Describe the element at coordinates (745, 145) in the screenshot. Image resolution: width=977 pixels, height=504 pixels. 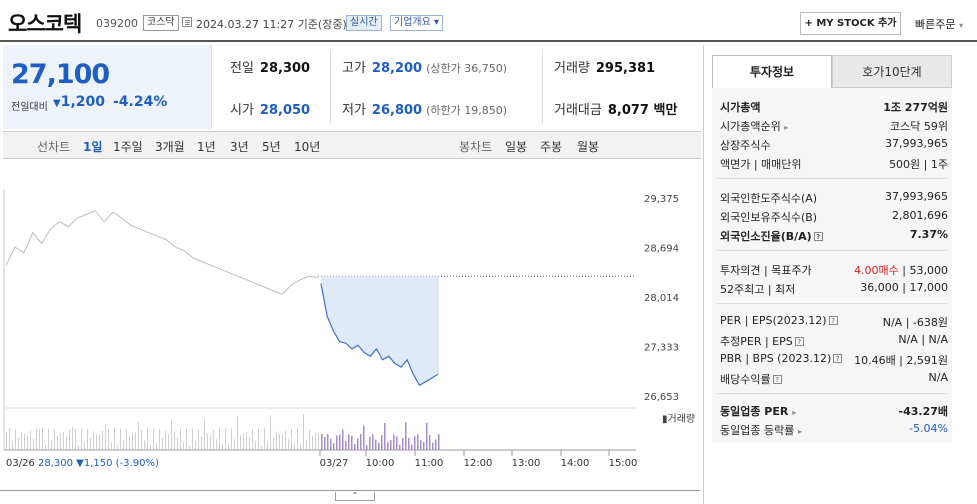
I see `listed-shares-label: 상장주식수` at that location.